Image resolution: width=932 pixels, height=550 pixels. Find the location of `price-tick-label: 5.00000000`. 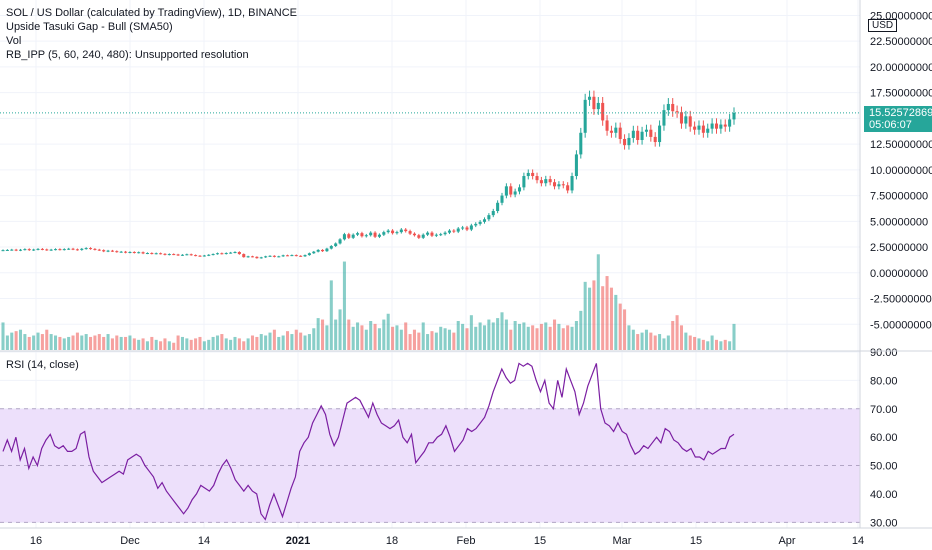

price-tick-label: 5.00000000 is located at coordinates (899, 222).